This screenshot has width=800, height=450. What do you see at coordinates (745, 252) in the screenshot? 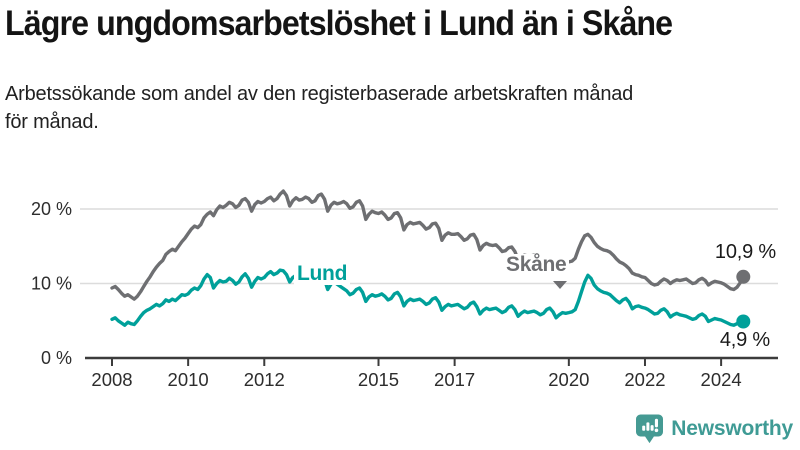
I see `end-value-skane: 10,9 %` at bounding box center [745, 252].